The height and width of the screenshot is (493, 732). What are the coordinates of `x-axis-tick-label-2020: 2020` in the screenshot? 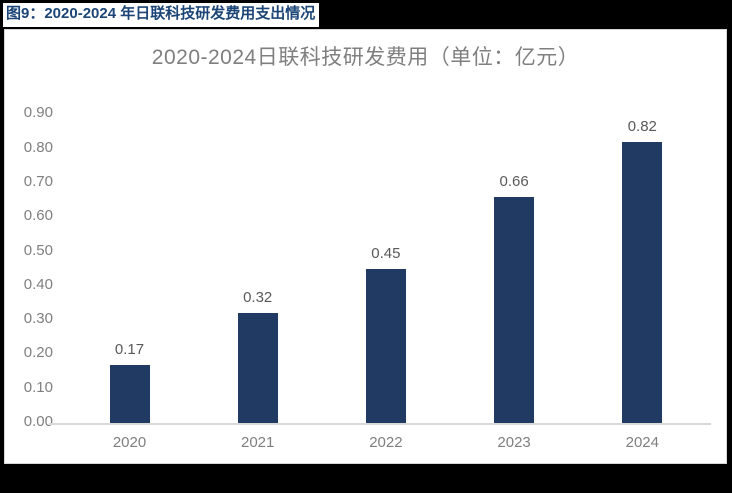 It's located at (129, 442).